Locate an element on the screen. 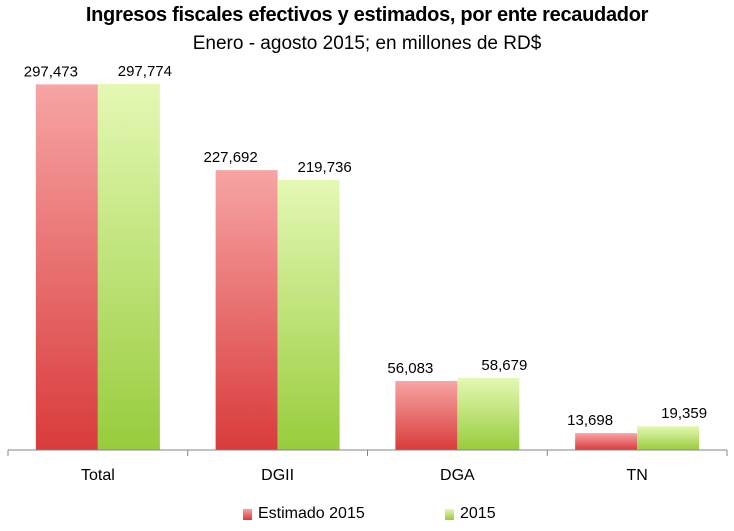 This screenshot has width=734, height=531. category-label-dgii: DGII is located at coordinates (277, 475).